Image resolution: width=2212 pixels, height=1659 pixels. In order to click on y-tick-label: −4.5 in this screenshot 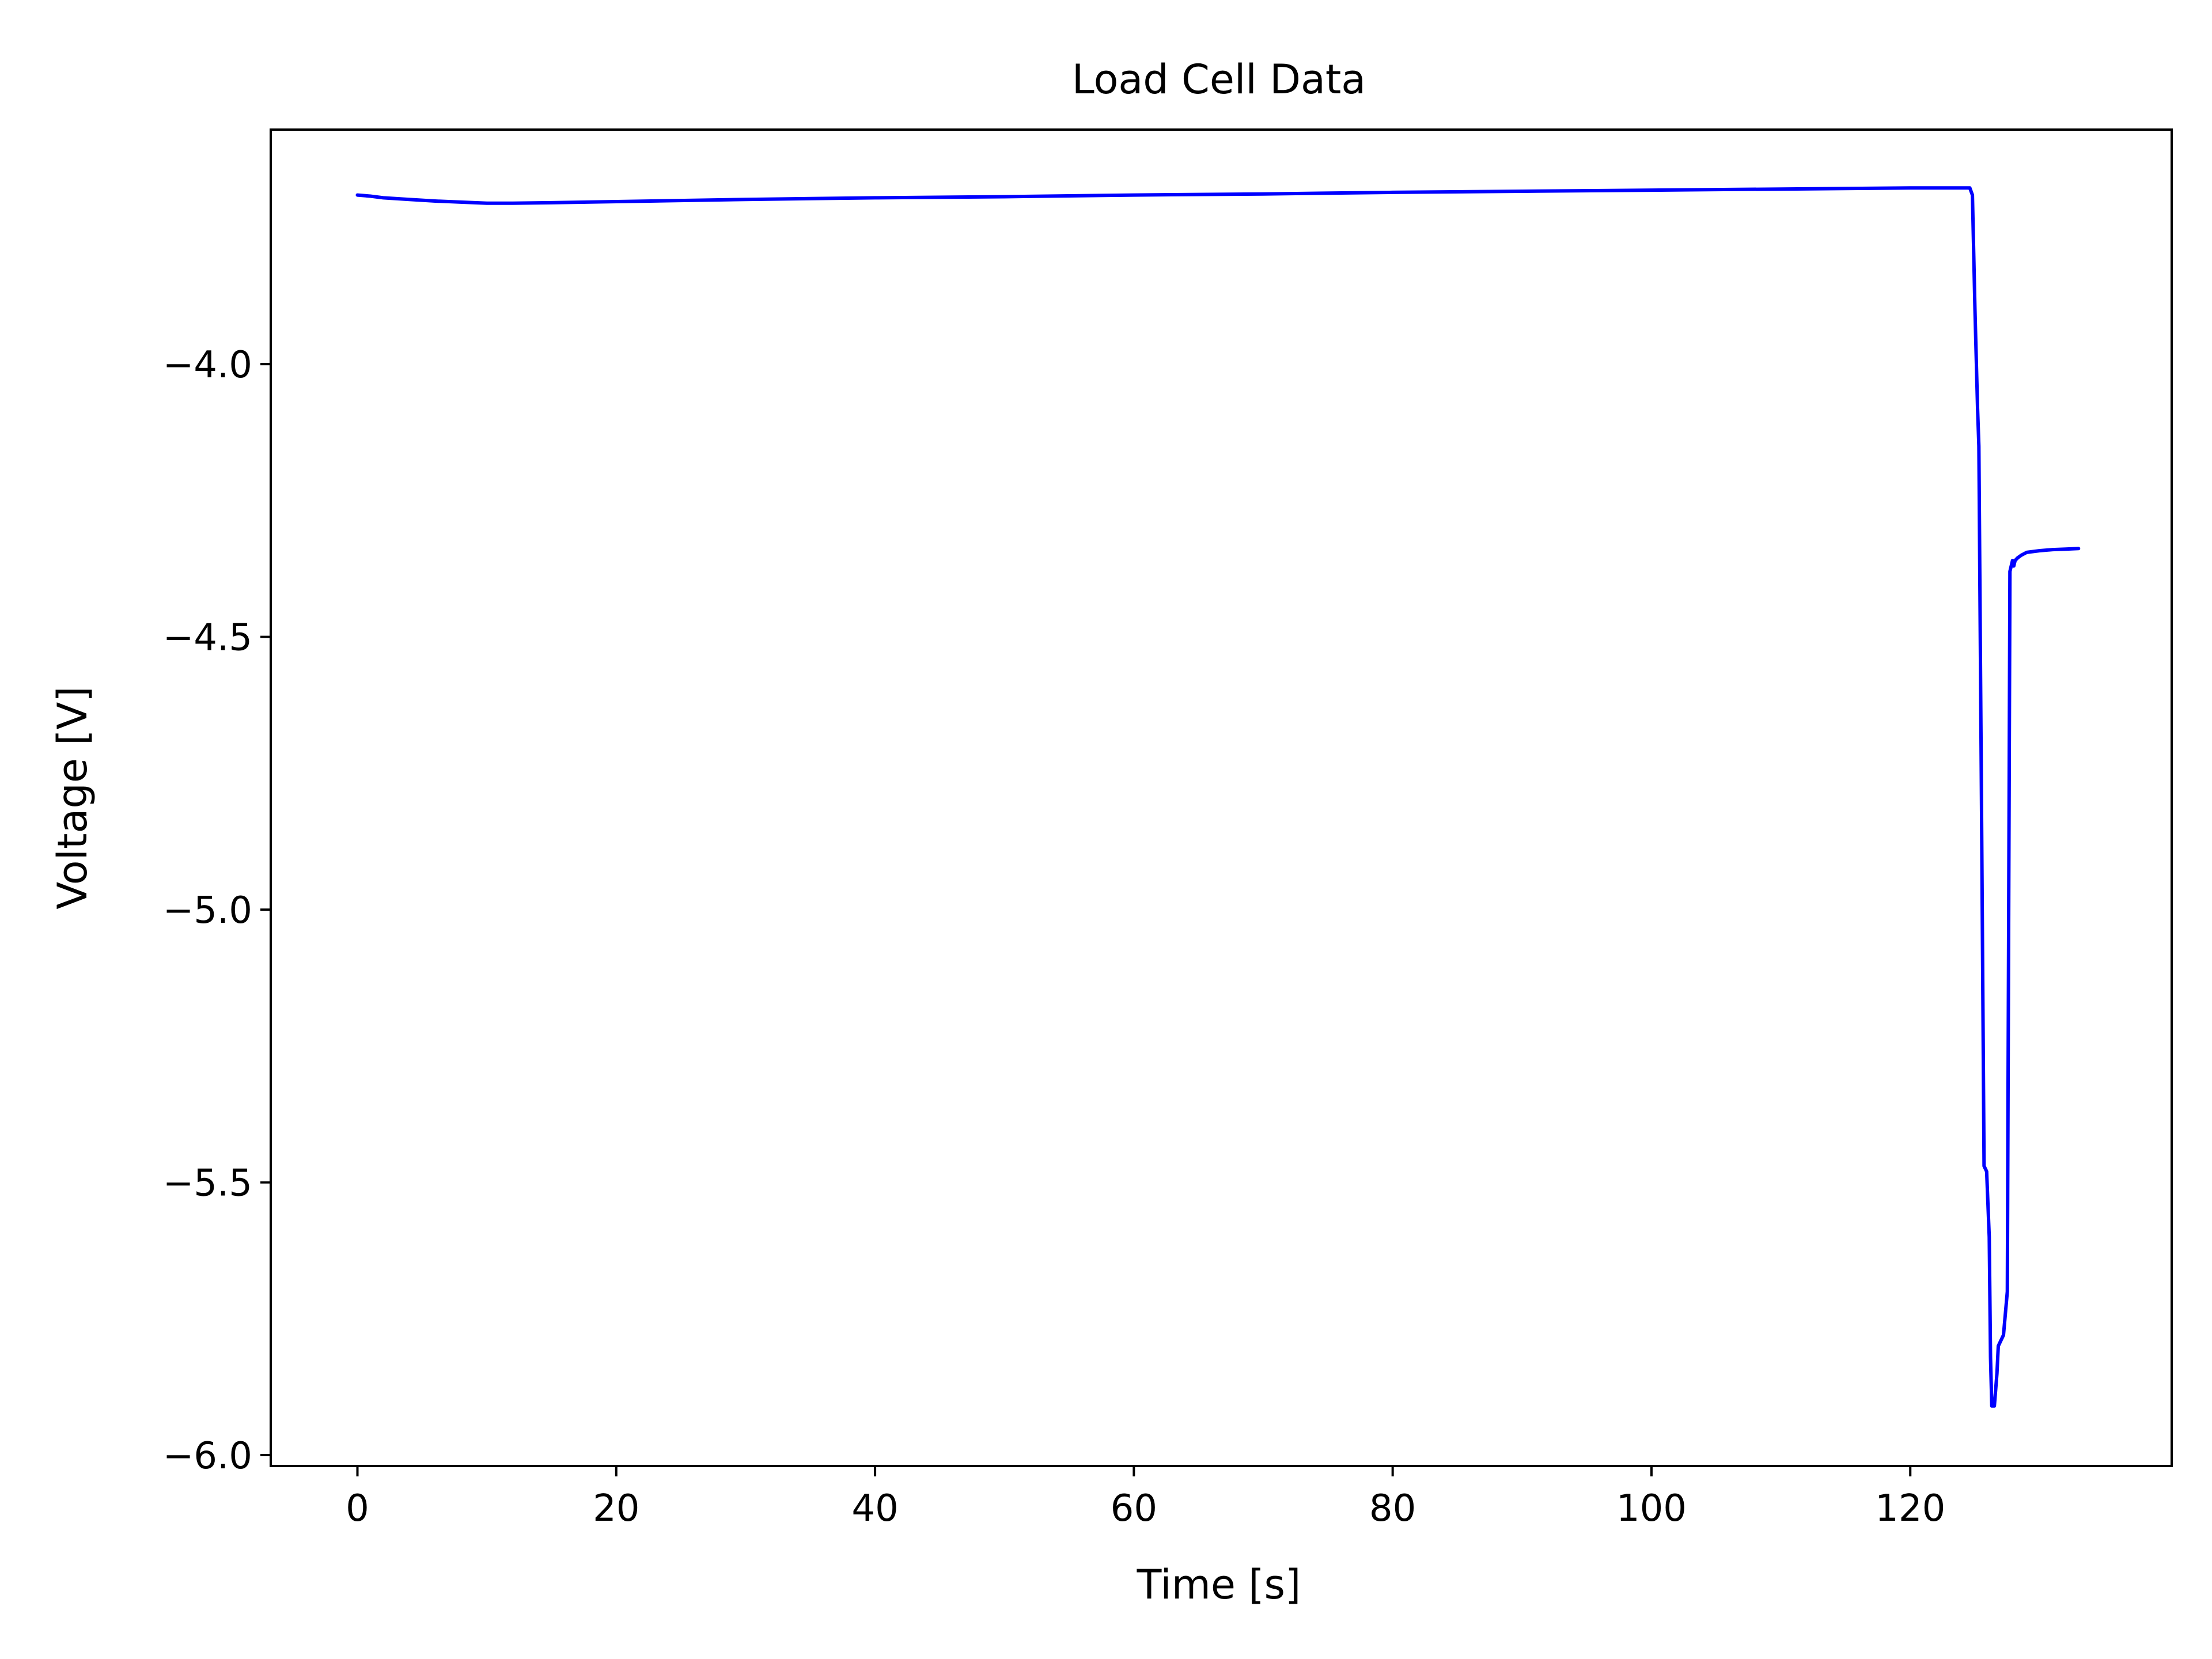, I will do `click(207, 638)`.